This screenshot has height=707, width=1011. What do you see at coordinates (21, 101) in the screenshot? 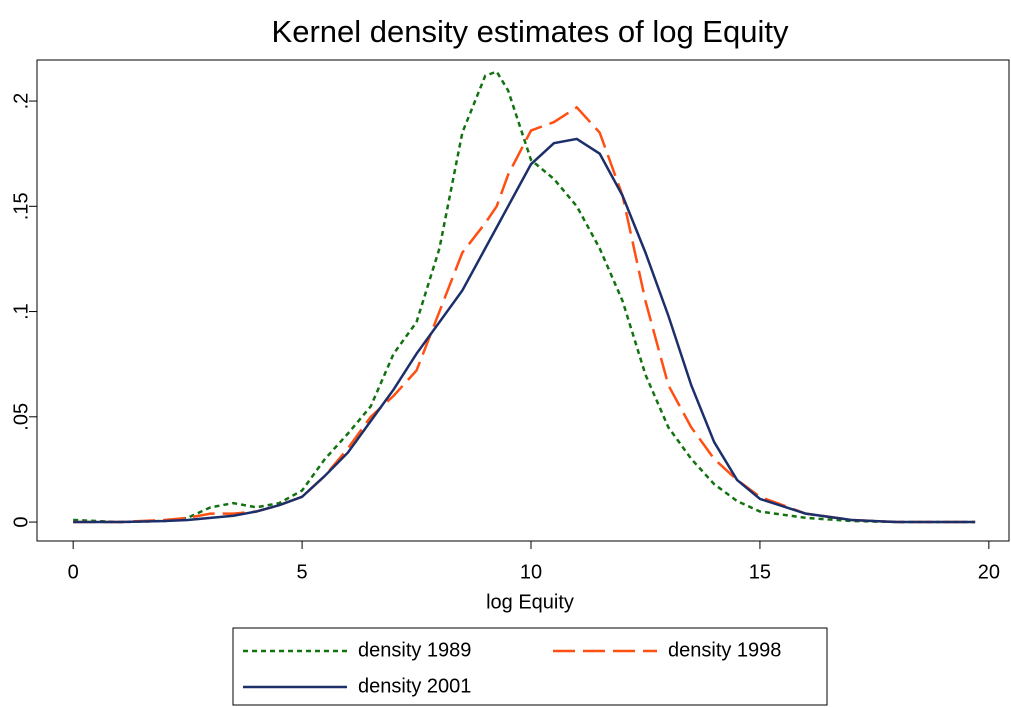
I see `y-tick-label: .2` at bounding box center [21, 101].